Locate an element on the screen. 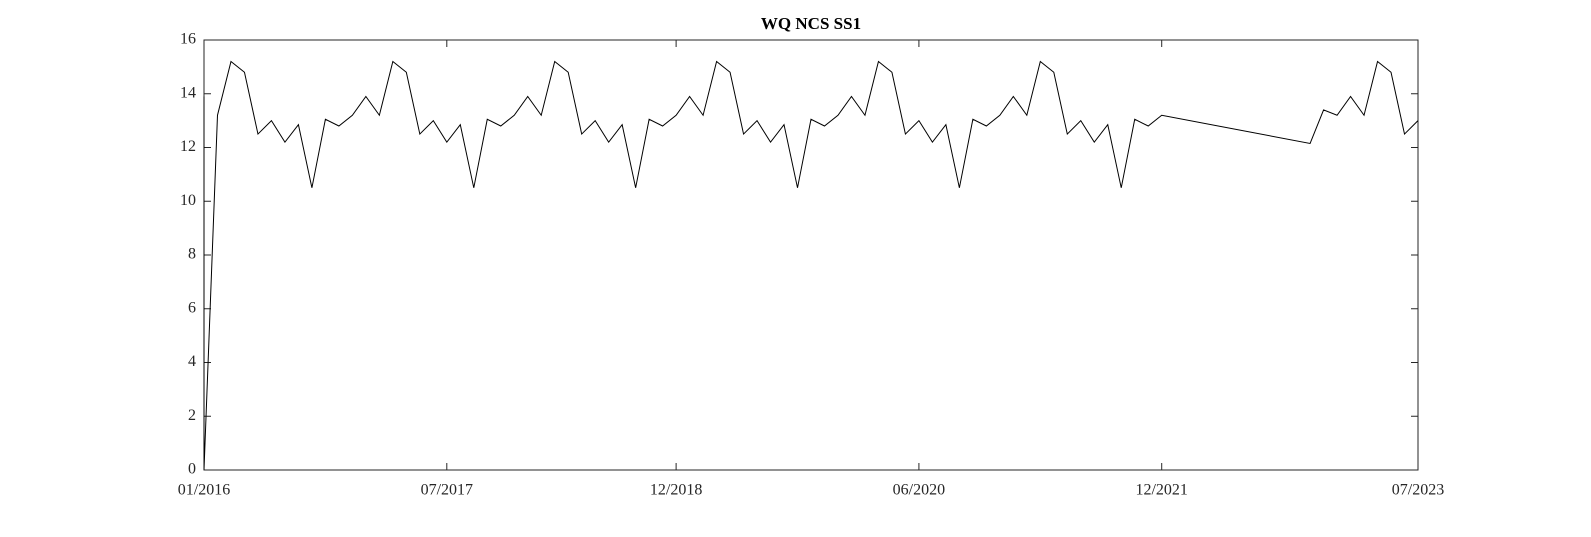  chart-title: WQ NCS SS1 is located at coordinates (811, 23).